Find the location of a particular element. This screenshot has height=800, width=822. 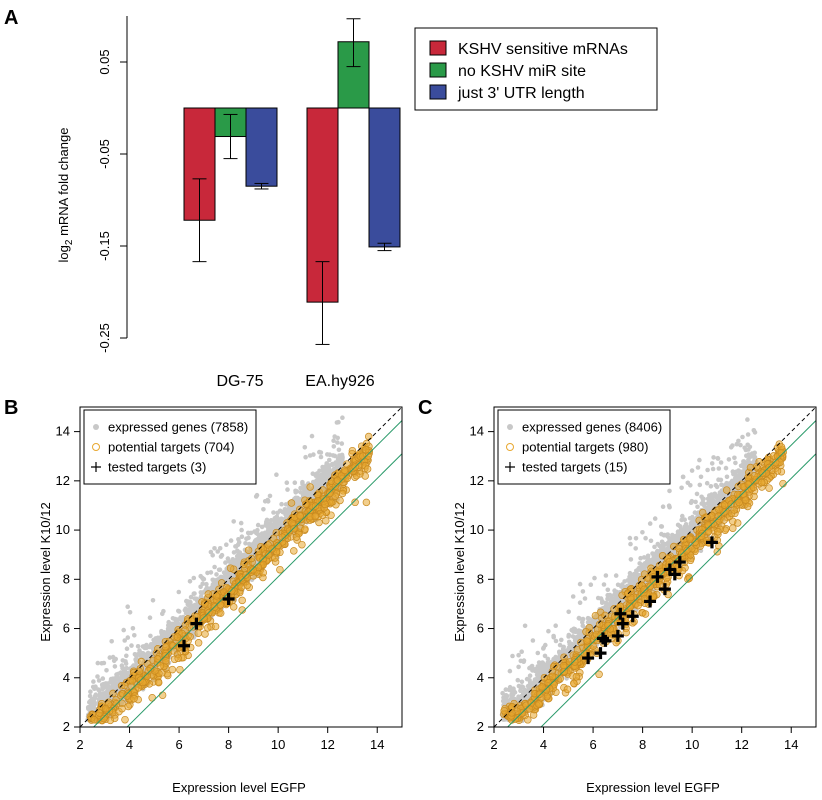

legend-entry: potential targets (704) is located at coordinates (171, 447).